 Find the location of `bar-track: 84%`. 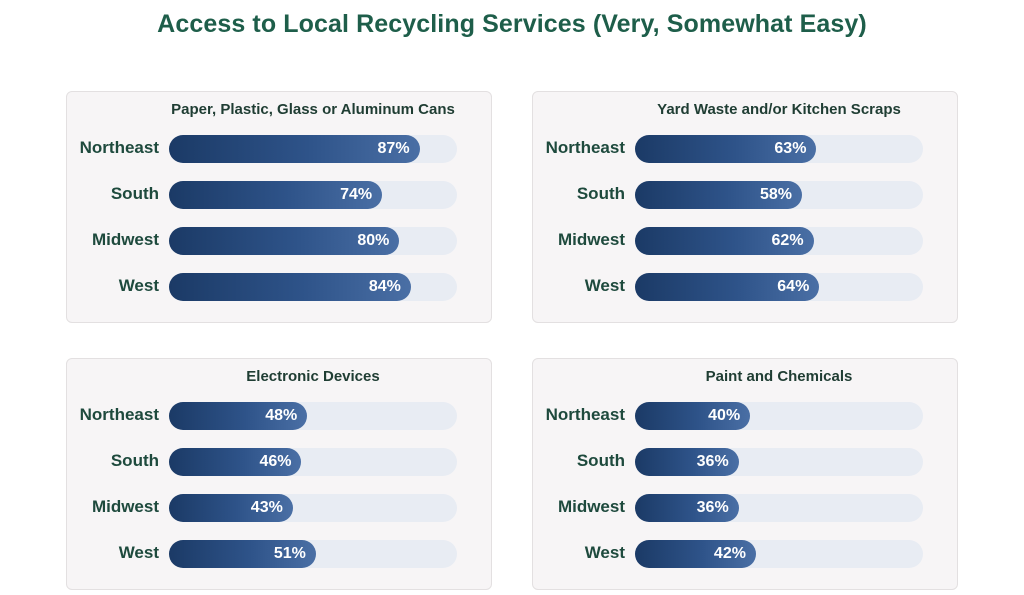

bar-track: 84% is located at coordinates (313, 287).